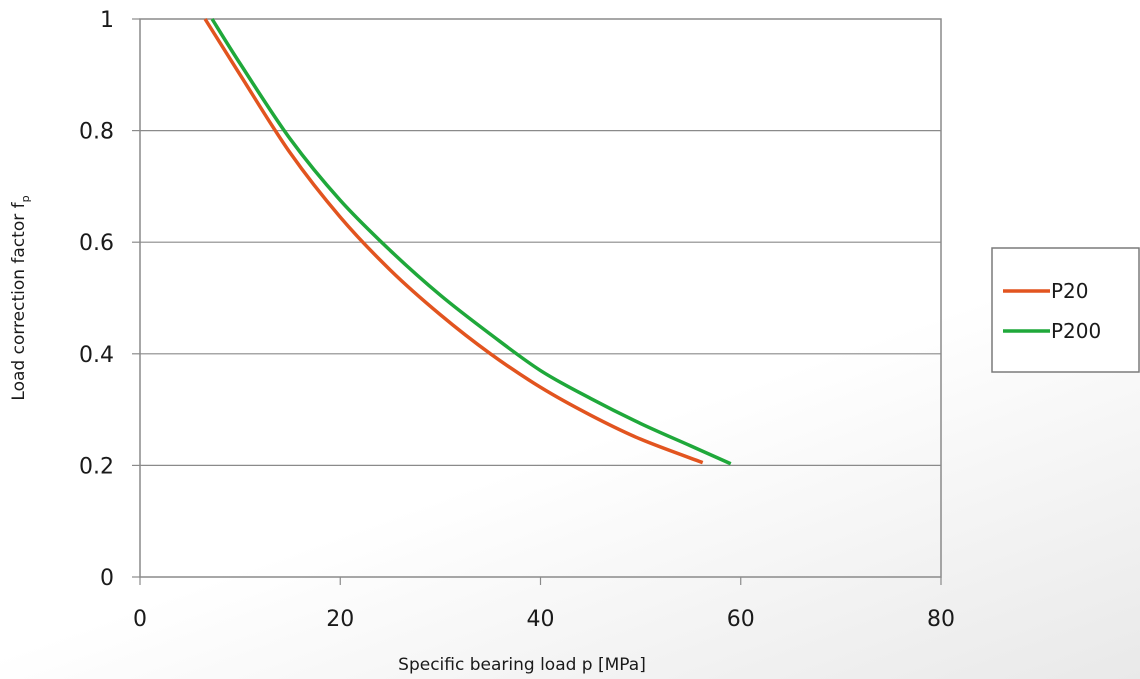 This screenshot has width=1140, height=679. Describe the element at coordinates (1070, 291) in the screenshot. I see `legend-label-p20: P20` at that location.